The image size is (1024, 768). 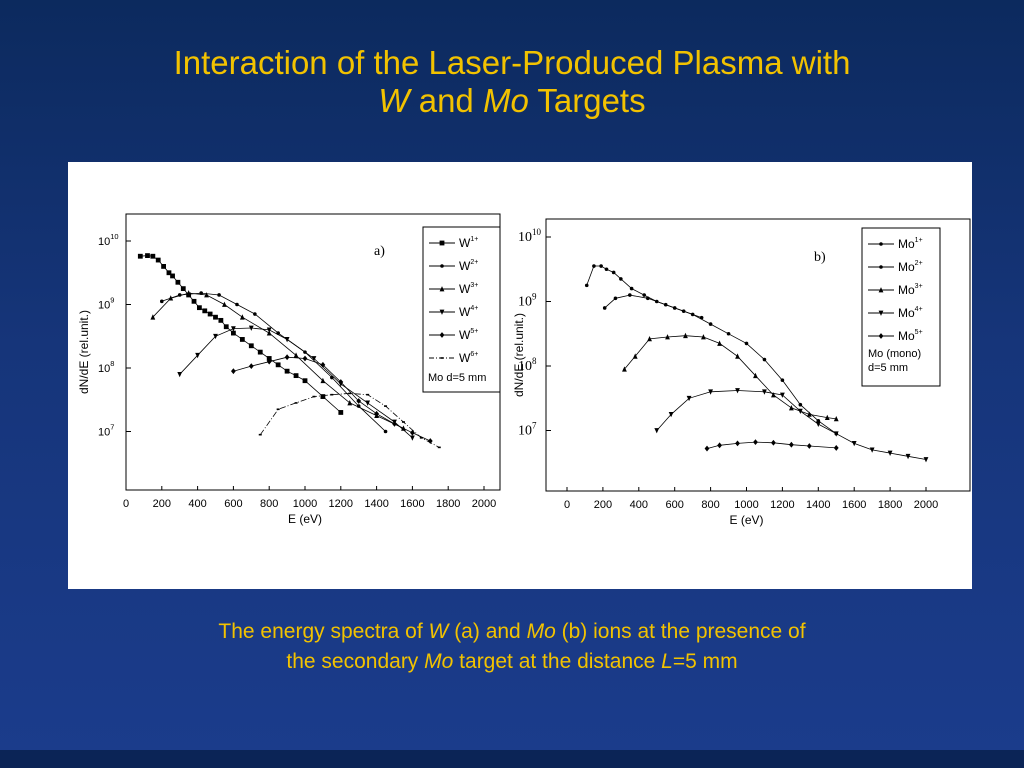 What do you see at coordinates (926, 505) in the screenshot?
I see `chart-b-xtick-label: 2000` at bounding box center [926, 505].